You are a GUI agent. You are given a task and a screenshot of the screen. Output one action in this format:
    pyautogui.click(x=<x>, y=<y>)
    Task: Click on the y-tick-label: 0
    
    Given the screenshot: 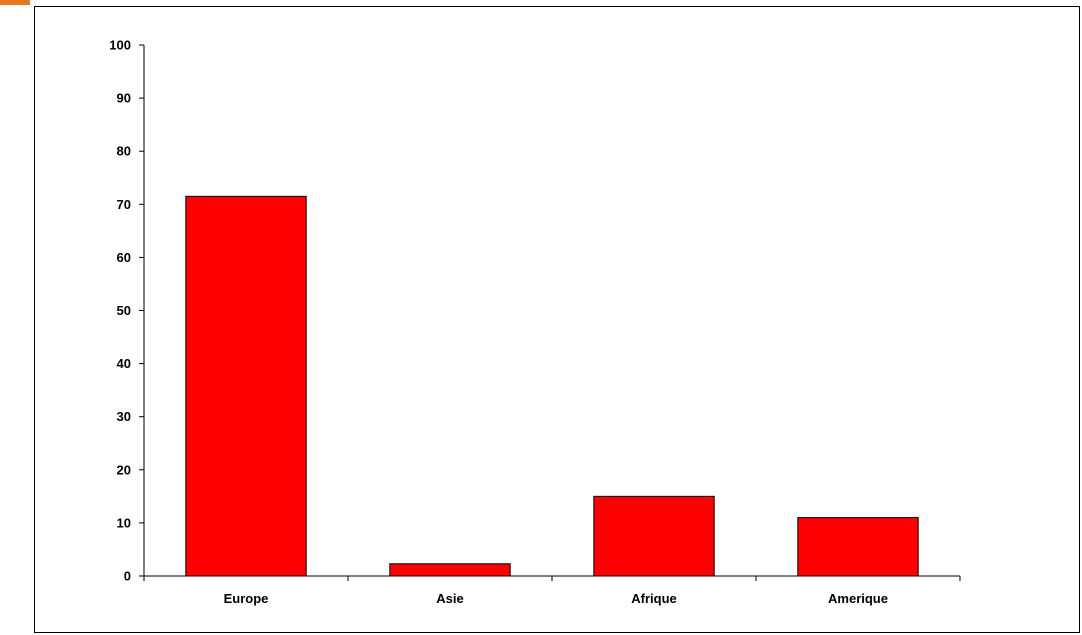 What is the action you would take?
    pyautogui.click(x=127, y=576)
    